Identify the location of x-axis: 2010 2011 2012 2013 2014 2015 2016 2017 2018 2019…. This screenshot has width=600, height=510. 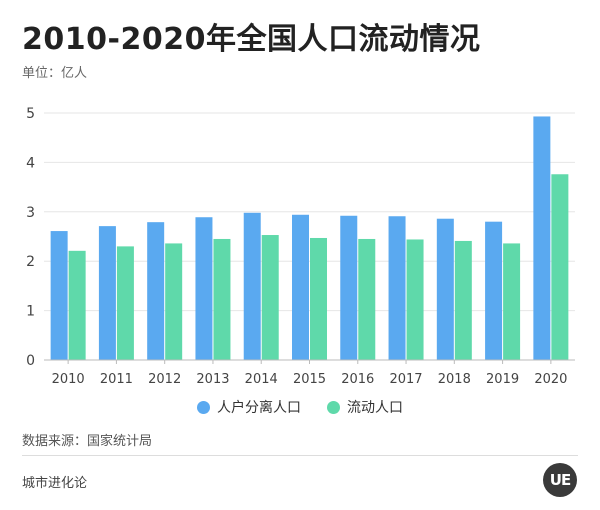
(309, 373).